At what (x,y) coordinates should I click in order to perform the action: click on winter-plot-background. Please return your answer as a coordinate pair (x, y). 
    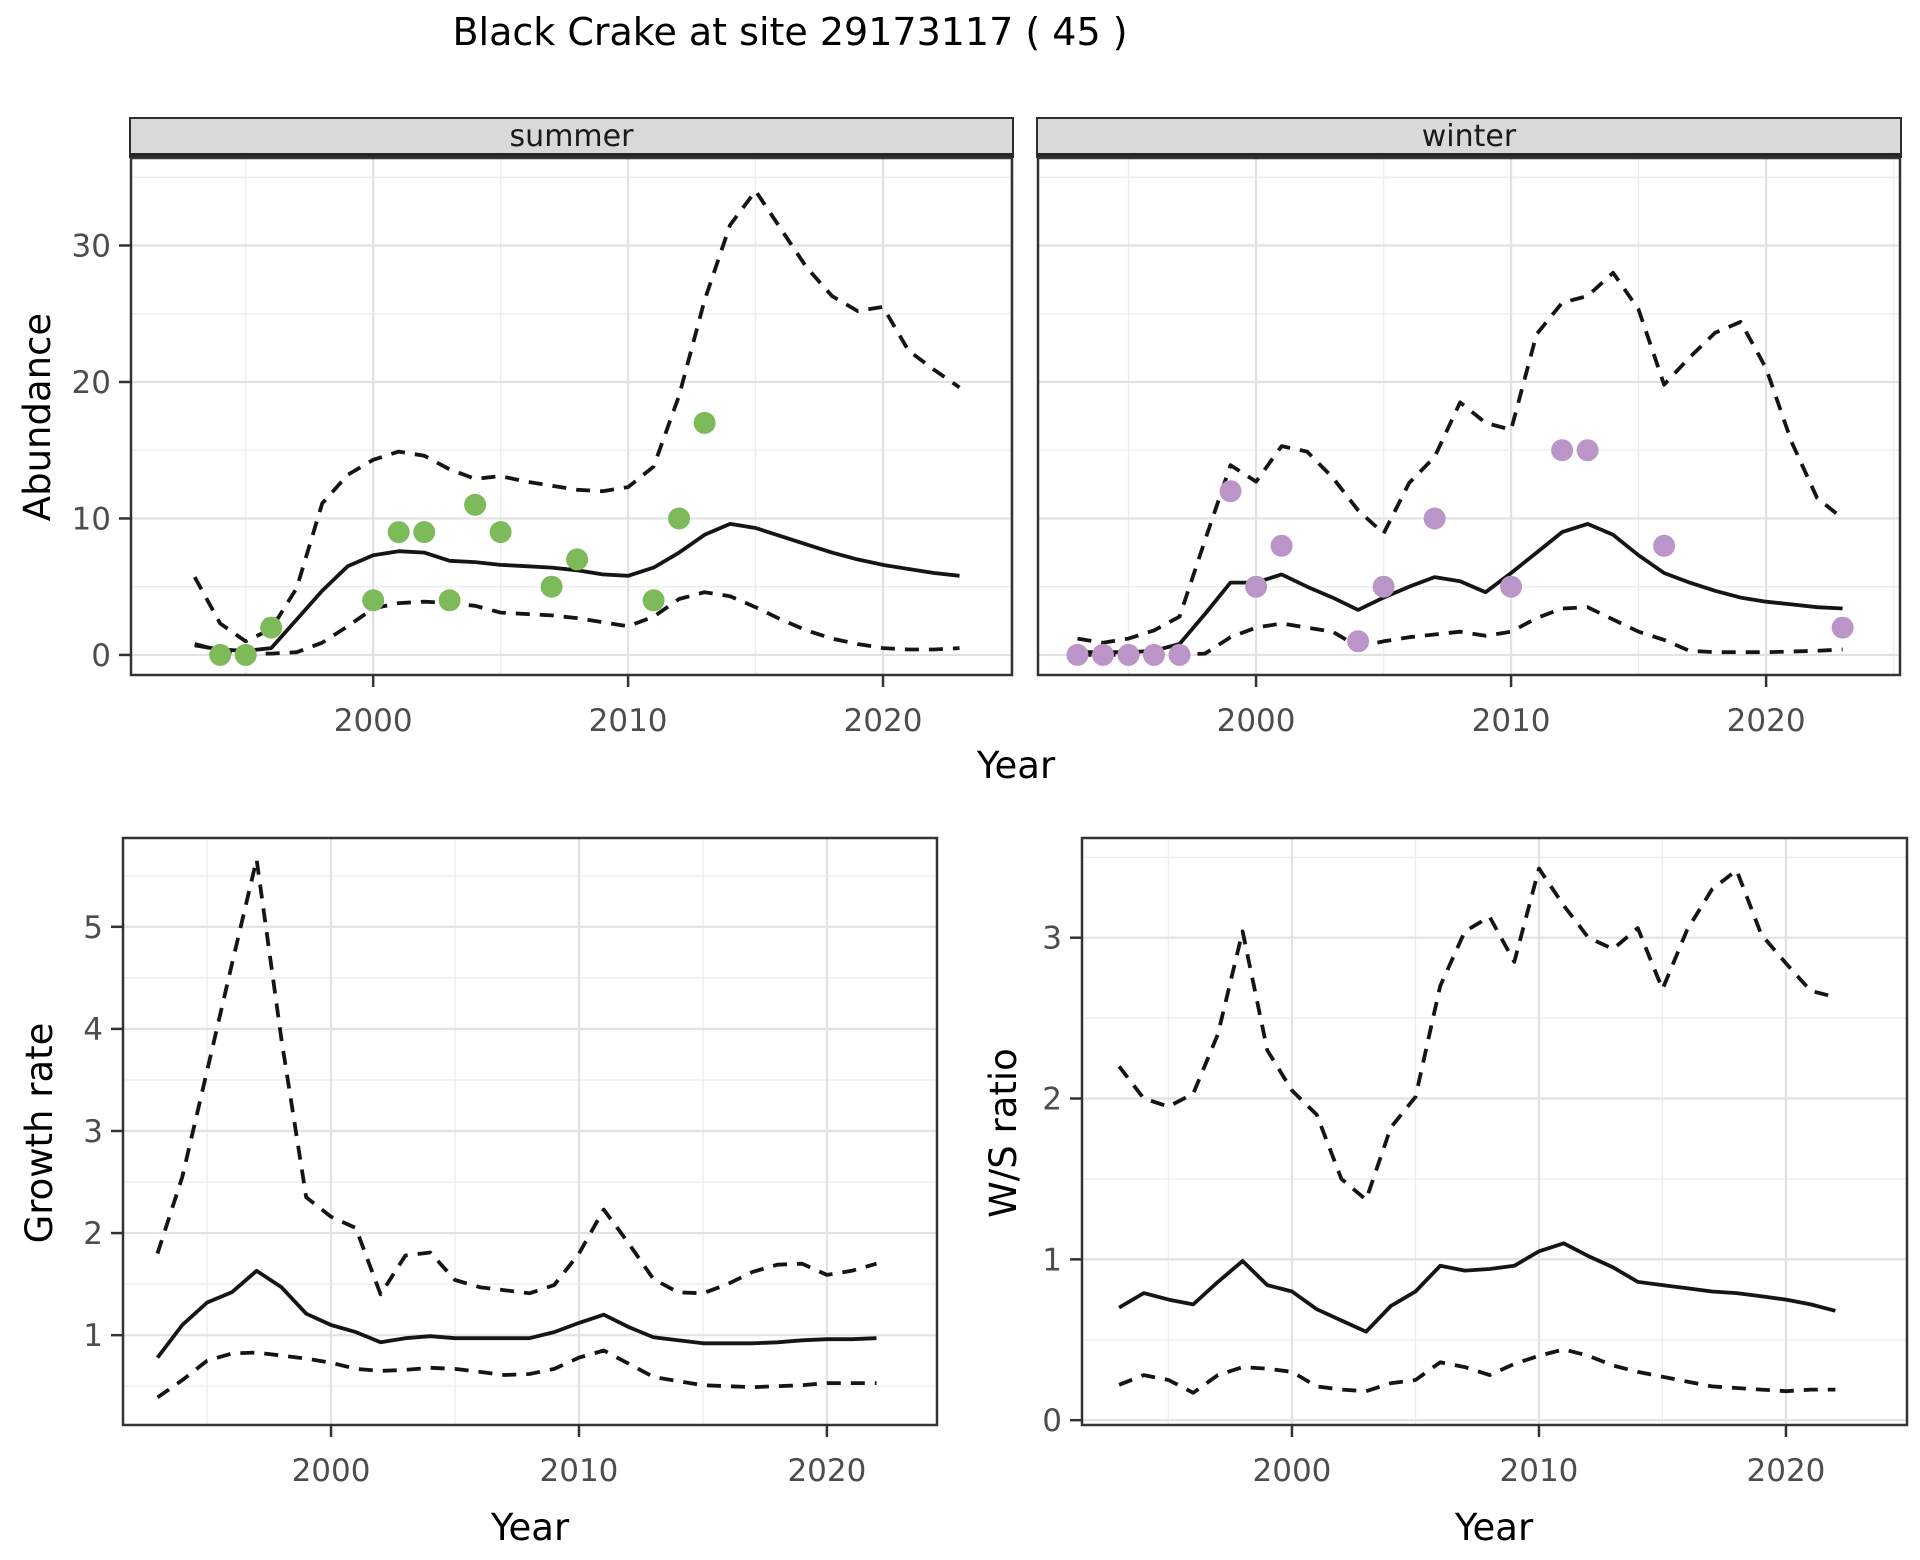
    Looking at the image, I should click on (1469, 416).